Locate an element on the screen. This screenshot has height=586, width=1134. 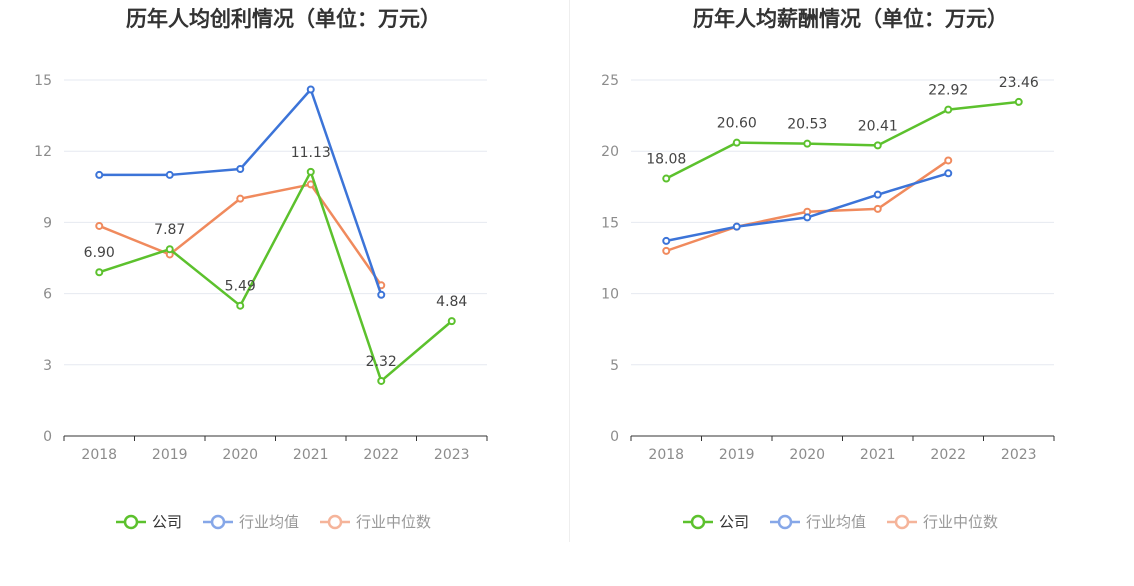
chart-title: 历年人均薪酬情况（单位：万元） is located at coordinates (850, 19).